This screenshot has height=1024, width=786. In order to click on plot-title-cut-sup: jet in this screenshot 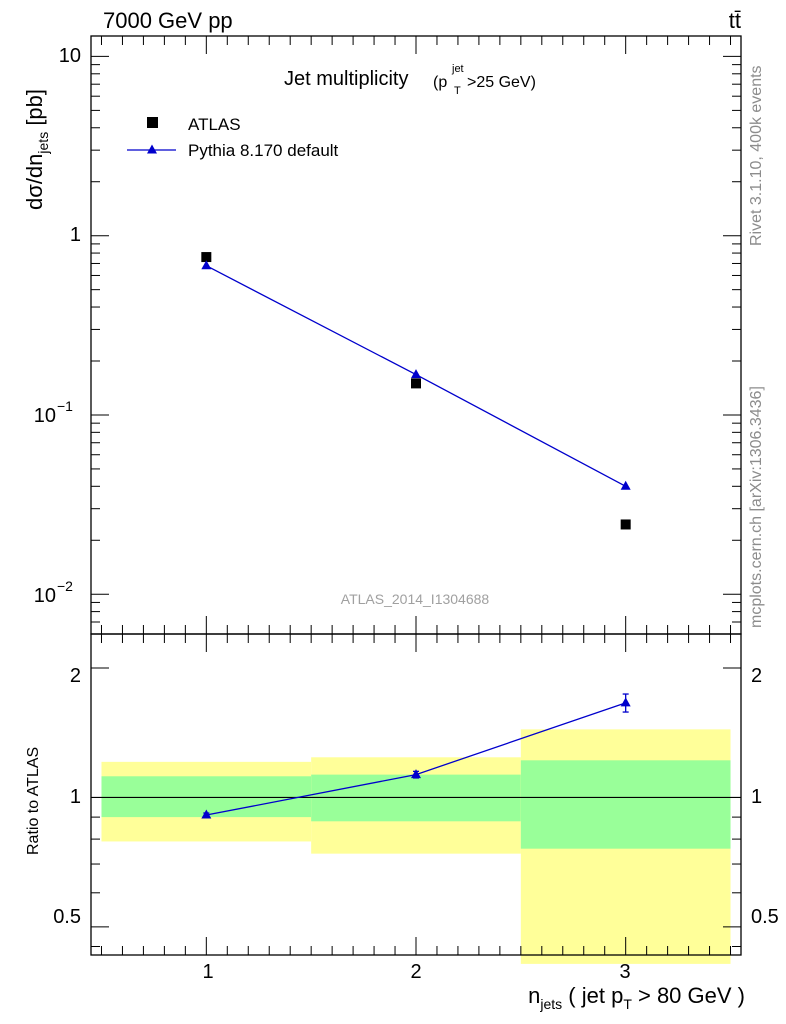, I will do `click(457, 69)`.